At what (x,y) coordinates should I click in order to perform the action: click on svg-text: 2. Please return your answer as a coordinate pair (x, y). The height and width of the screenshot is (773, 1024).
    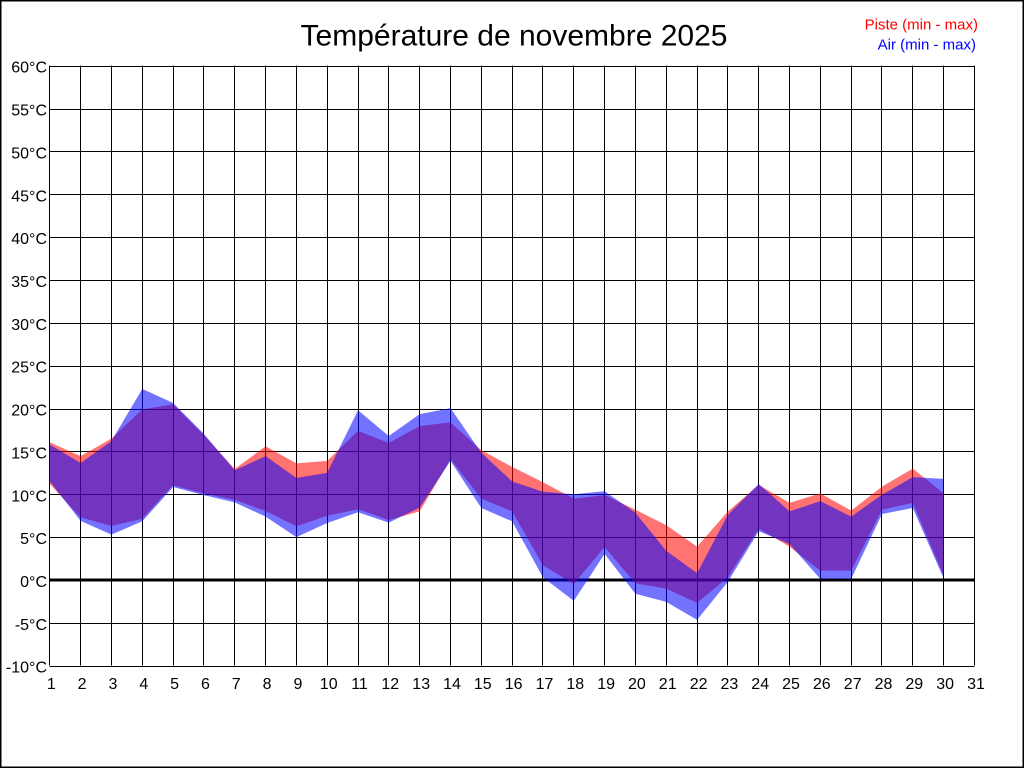
    Looking at the image, I should click on (82, 684).